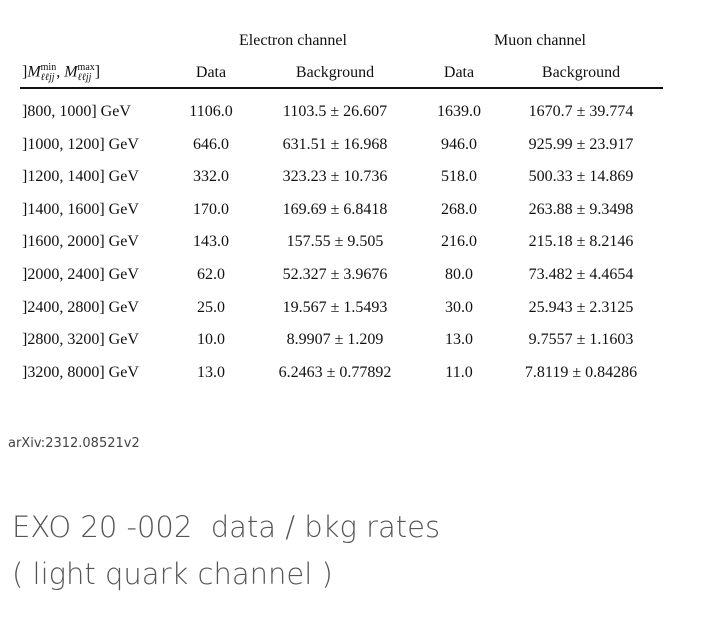 The width and height of the screenshot is (704, 620). I want to click on cell: 52.327 ± 3.9676, so click(335, 274).